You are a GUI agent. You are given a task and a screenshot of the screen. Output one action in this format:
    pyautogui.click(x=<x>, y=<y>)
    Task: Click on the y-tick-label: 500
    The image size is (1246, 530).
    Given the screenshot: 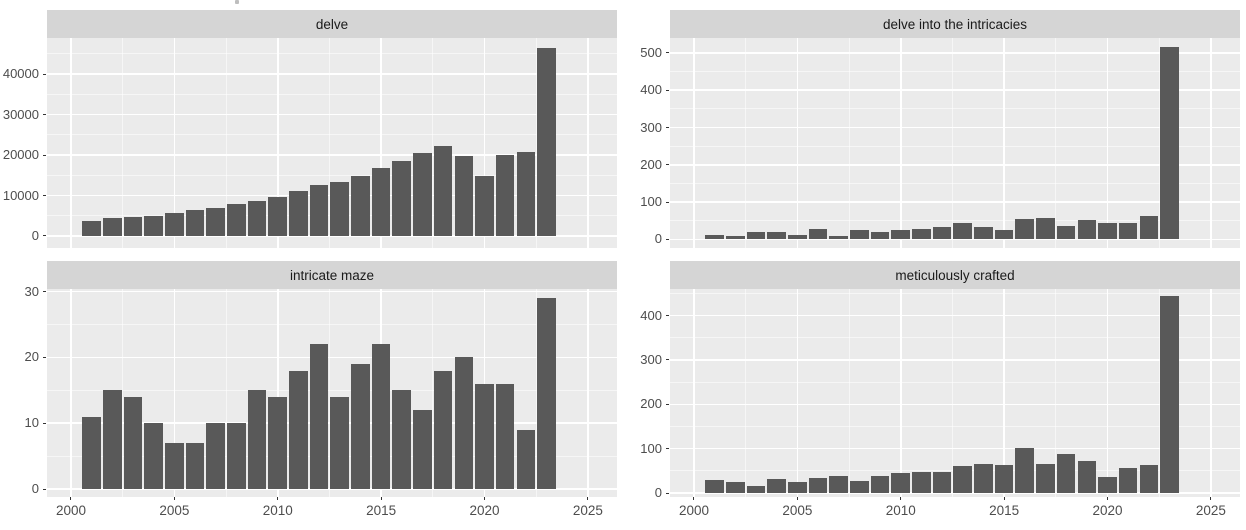 What is the action you would take?
    pyautogui.click(x=651, y=52)
    